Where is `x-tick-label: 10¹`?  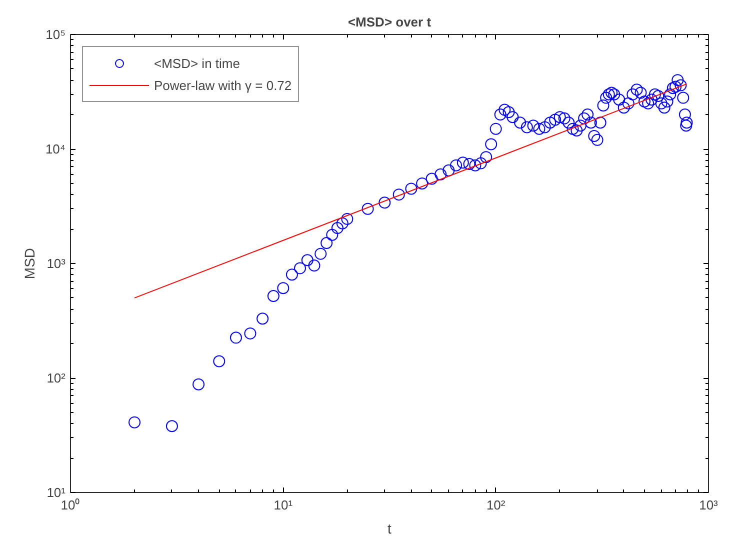
x-tick-label: 10¹ is located at coordinates (284, 505).